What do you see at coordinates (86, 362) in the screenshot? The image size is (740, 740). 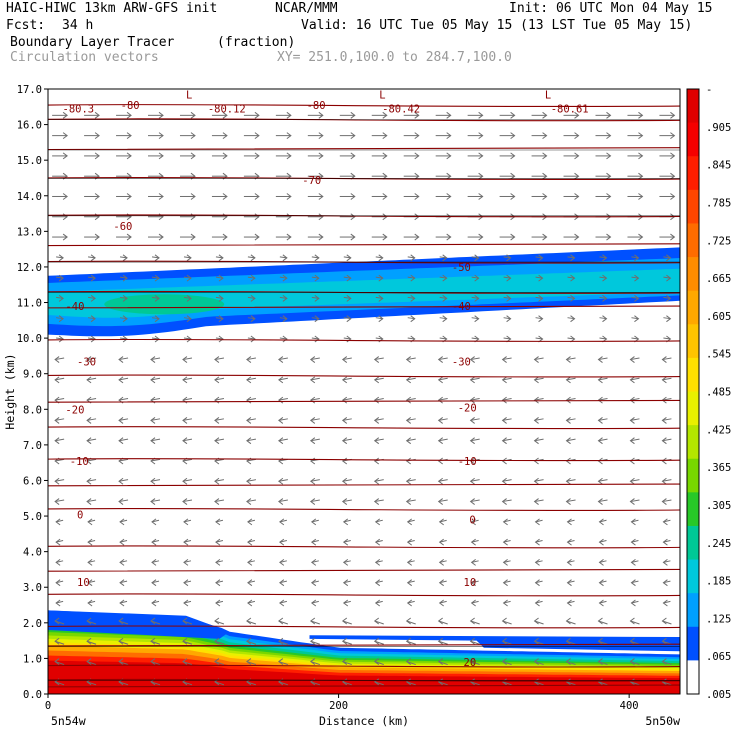 I see `contour-label: -30` at bounding box center [86, 362].